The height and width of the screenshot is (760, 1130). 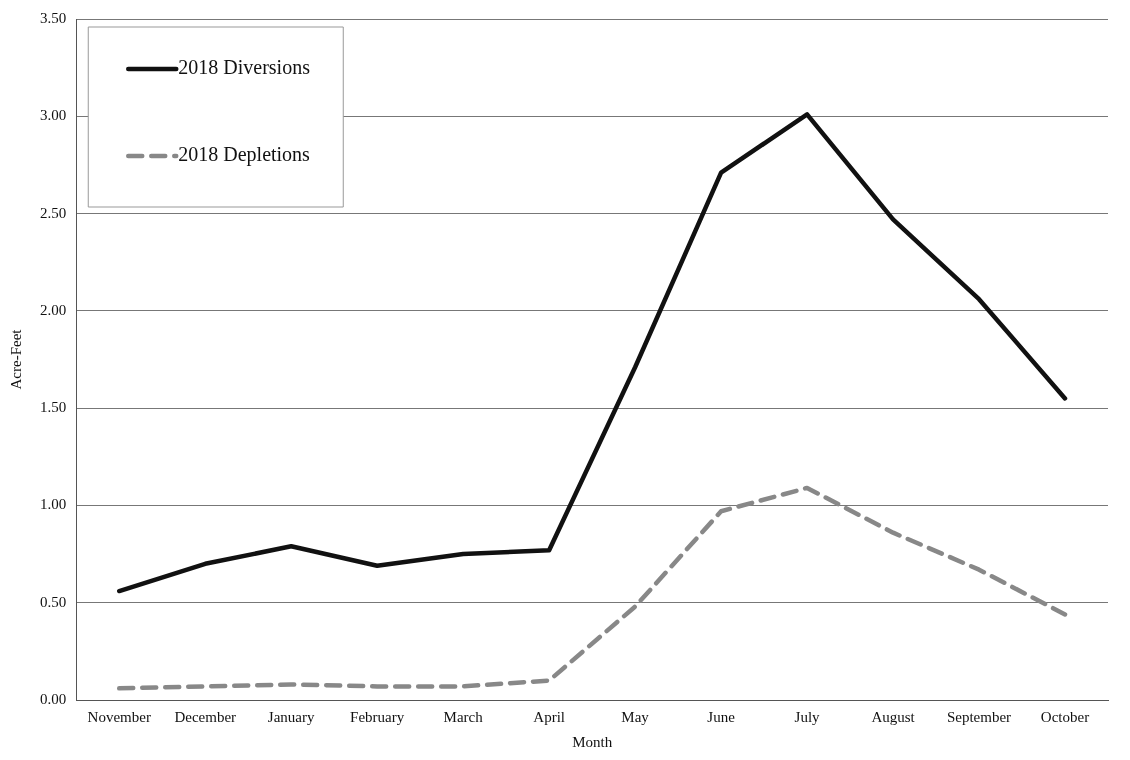 I want to click on x-tick-label: May, so click(x=635, y=716).